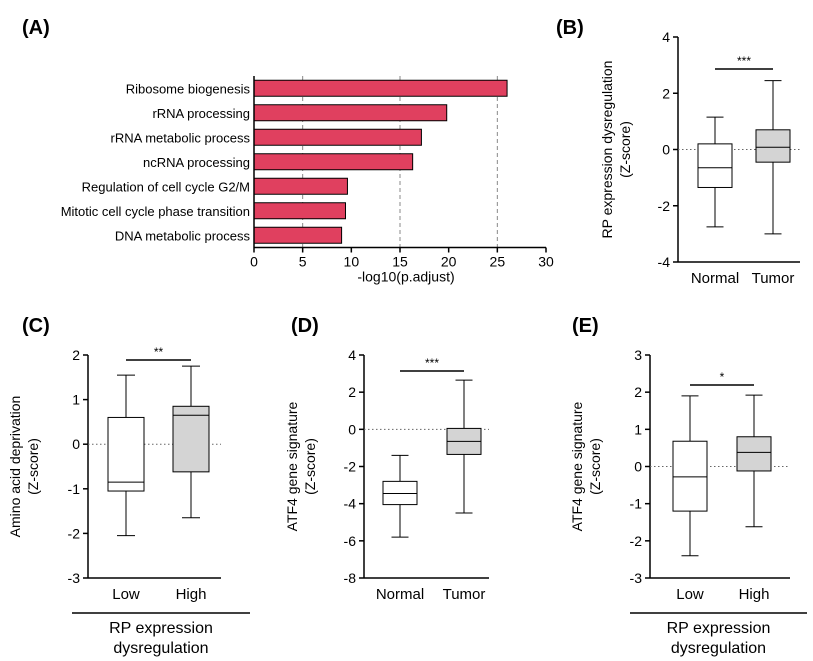 The image size is (813, 661). Describe the element at coordinates (350, 578) in the screenshot. I see `y-tick-label: -8` at that location.